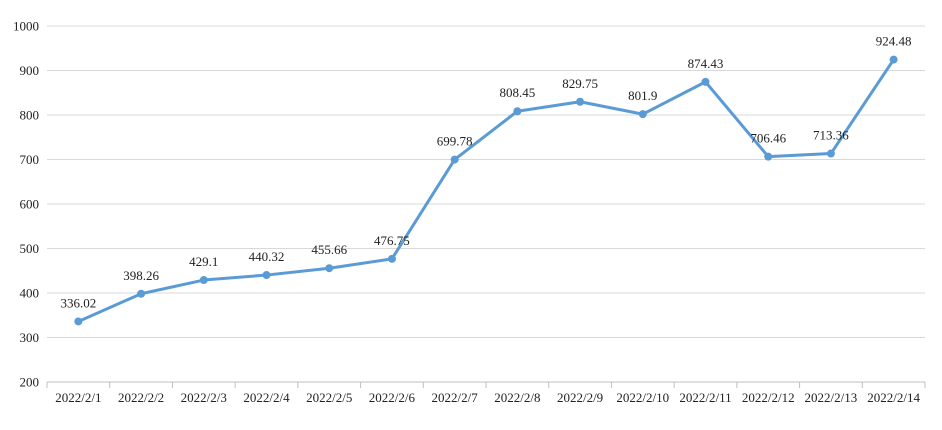  Describe the element at coordinates (267, 256) in the screenshot. I see `data-label: 440.32` at that location.